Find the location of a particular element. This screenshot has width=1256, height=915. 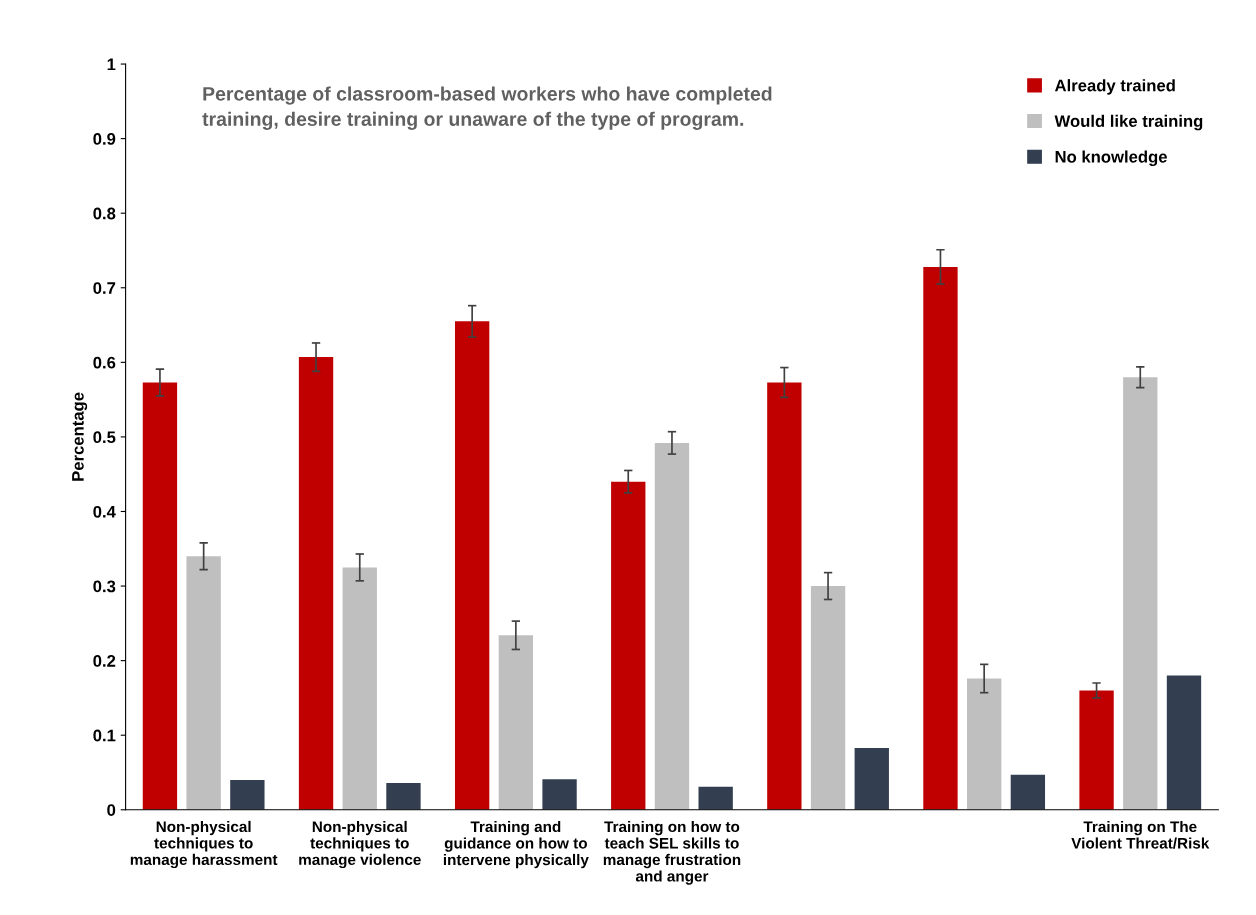

y-tick-label: 1 is located at coordinates (111, 64).